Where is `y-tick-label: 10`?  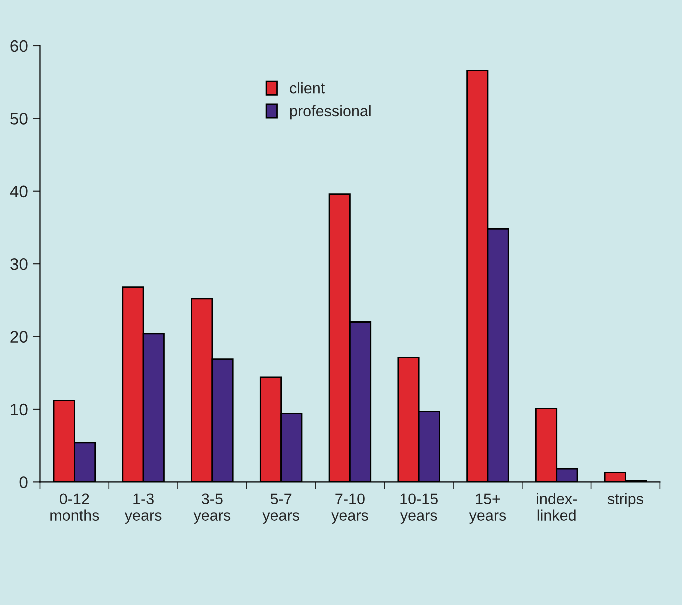
y-tick-label: 10 is located at coordinates (19, 410).